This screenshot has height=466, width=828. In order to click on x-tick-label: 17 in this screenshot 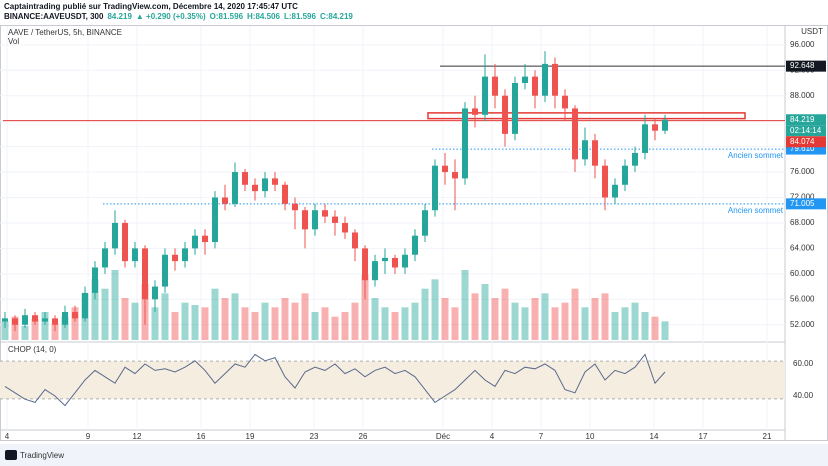, I will do `click(703, 436)`.